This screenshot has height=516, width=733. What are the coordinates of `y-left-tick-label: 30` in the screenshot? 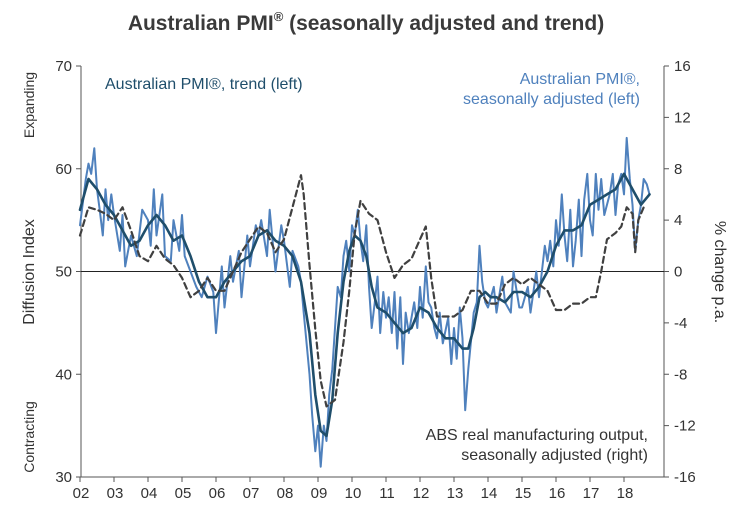 It's located at (63, 477).